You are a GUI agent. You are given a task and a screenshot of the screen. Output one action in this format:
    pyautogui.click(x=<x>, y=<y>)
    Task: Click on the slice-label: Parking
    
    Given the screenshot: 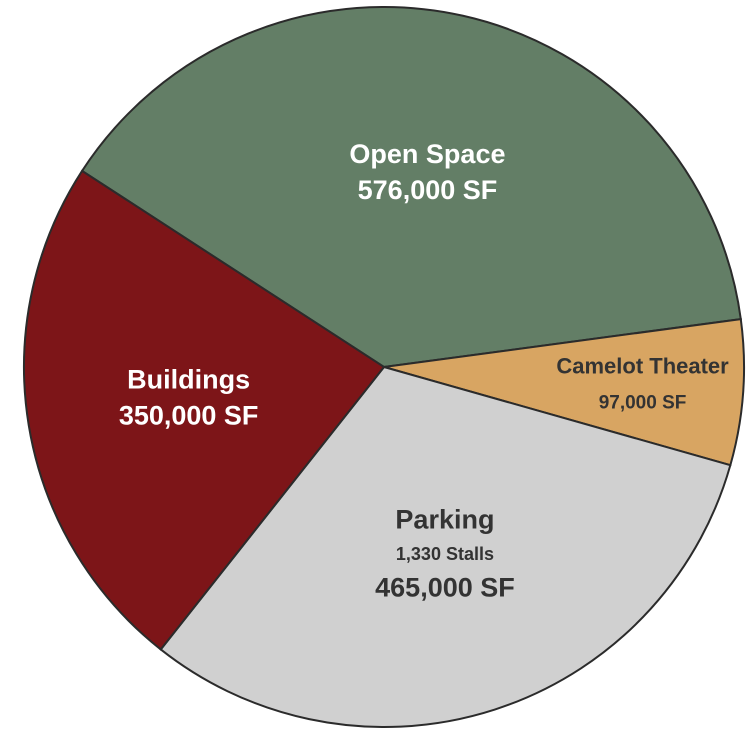 What is the action you would take?
    pyautogui.click(x=444, y=520)
    